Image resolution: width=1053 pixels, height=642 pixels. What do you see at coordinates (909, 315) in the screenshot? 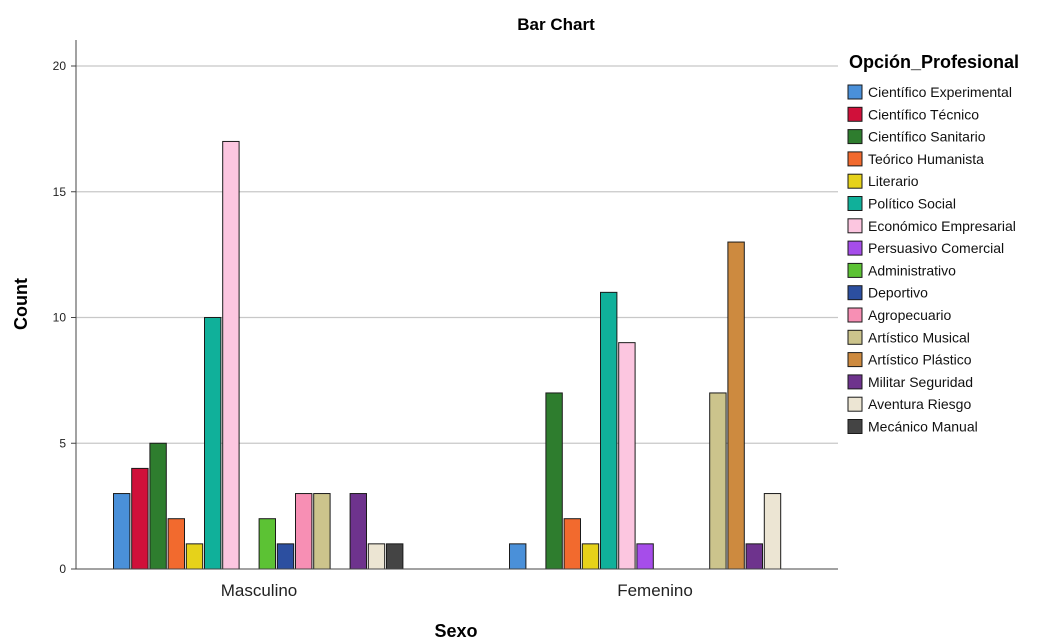
I see `legend-label: Agropecuario` at bounding box center [909, 315].